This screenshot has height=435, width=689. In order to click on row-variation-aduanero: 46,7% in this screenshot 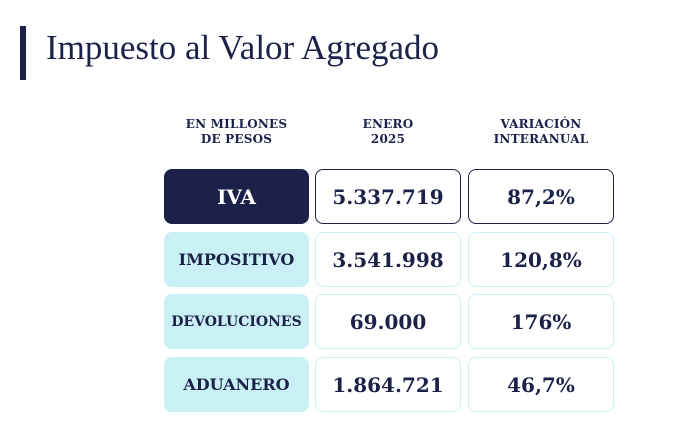, I will do `click(541, 384)`.